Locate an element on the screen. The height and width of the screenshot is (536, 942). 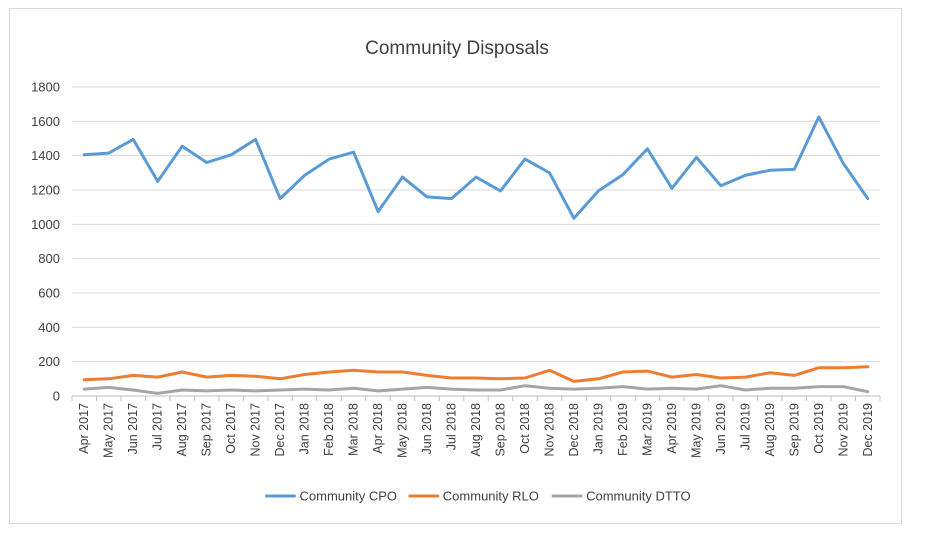
legend-label: Community DTTO is located at coordinates (638, 496).